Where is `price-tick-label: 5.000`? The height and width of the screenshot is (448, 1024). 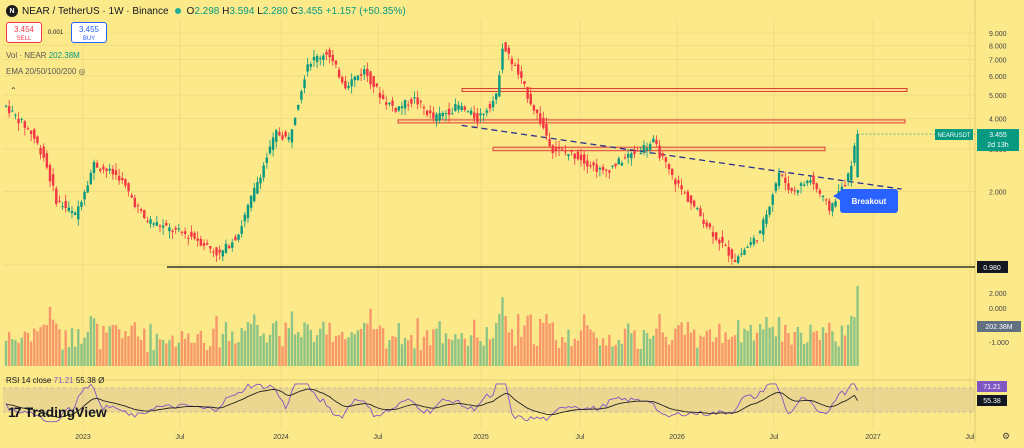 price-tick-label: 5.000 is located at coordinates (998, 96).